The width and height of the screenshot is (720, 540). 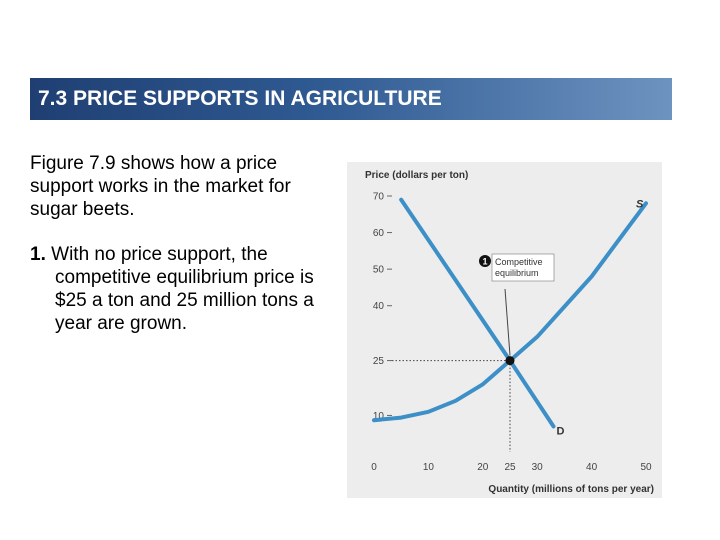 I want to click on y-axis-label: Price (dollars per ton), so click(x=416, y=175).